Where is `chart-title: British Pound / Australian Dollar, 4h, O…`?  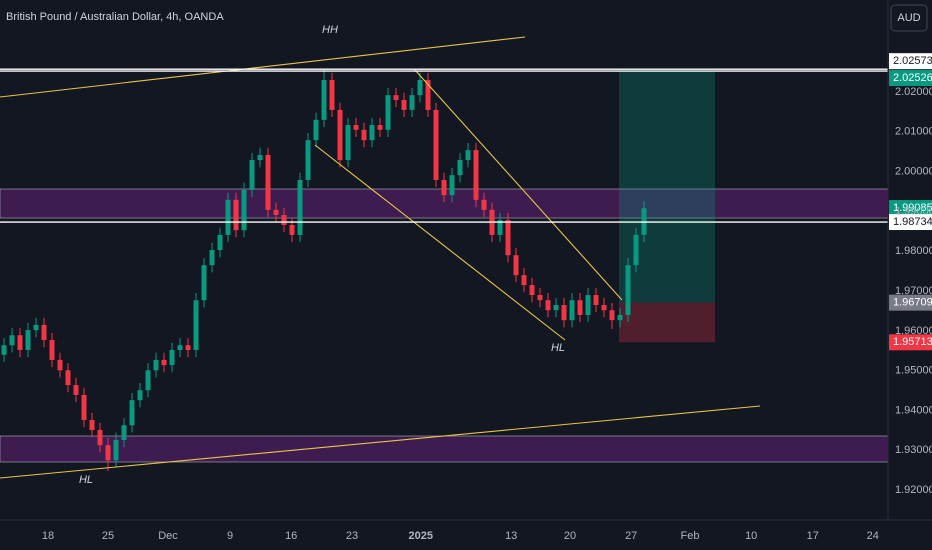 chart-title: British Pound / Australian Dollar, 4h, O… is located at coordinates (115, 17).